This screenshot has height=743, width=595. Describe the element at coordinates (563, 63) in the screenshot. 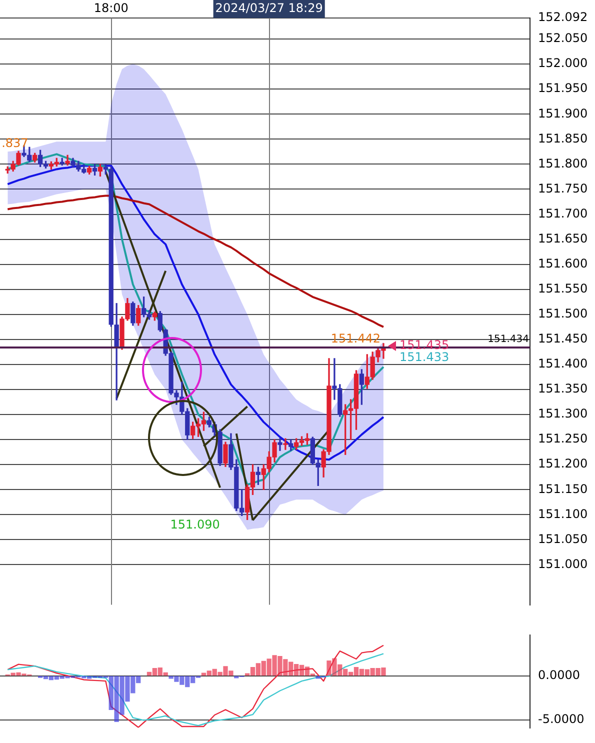

I see `y-tick-label: 152.000` at that location.